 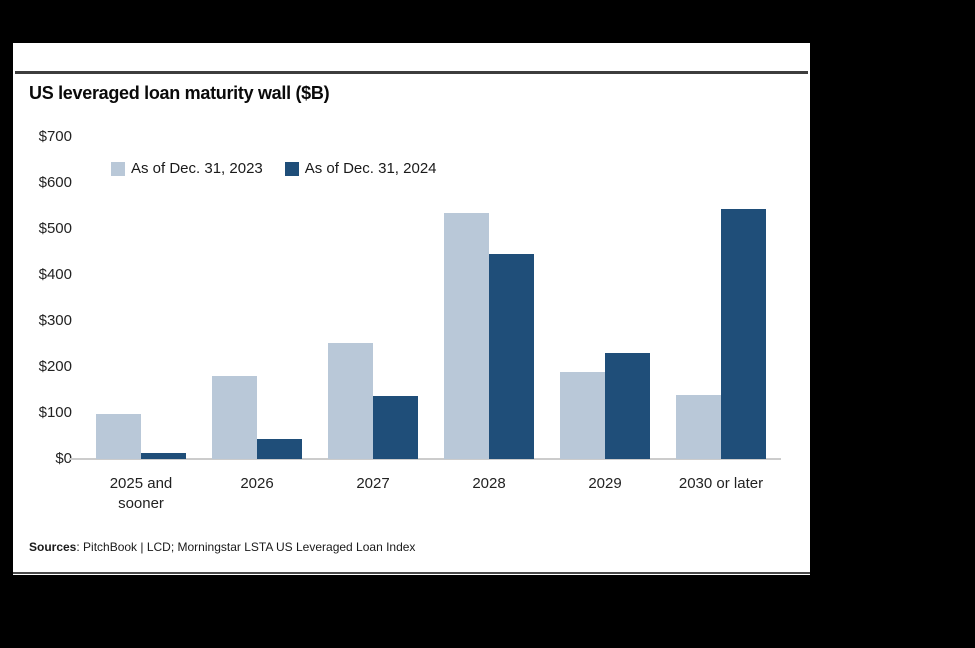 I want to click on y-tick-label: $100, so click(x=55, y=412).